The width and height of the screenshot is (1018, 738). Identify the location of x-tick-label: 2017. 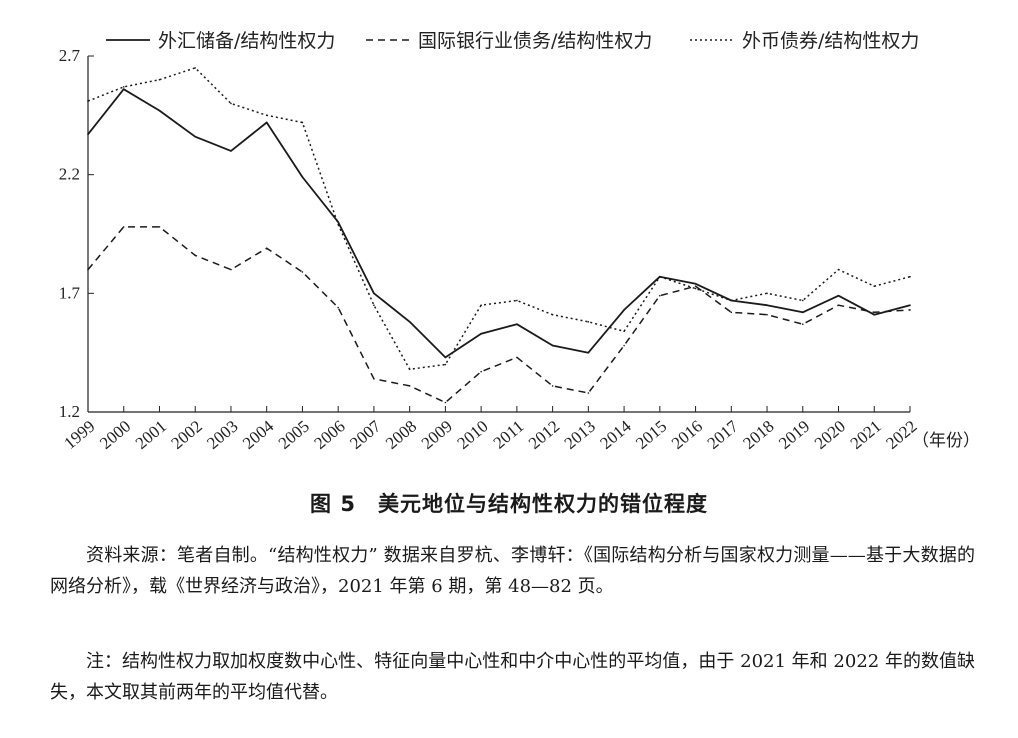
(723, 434).